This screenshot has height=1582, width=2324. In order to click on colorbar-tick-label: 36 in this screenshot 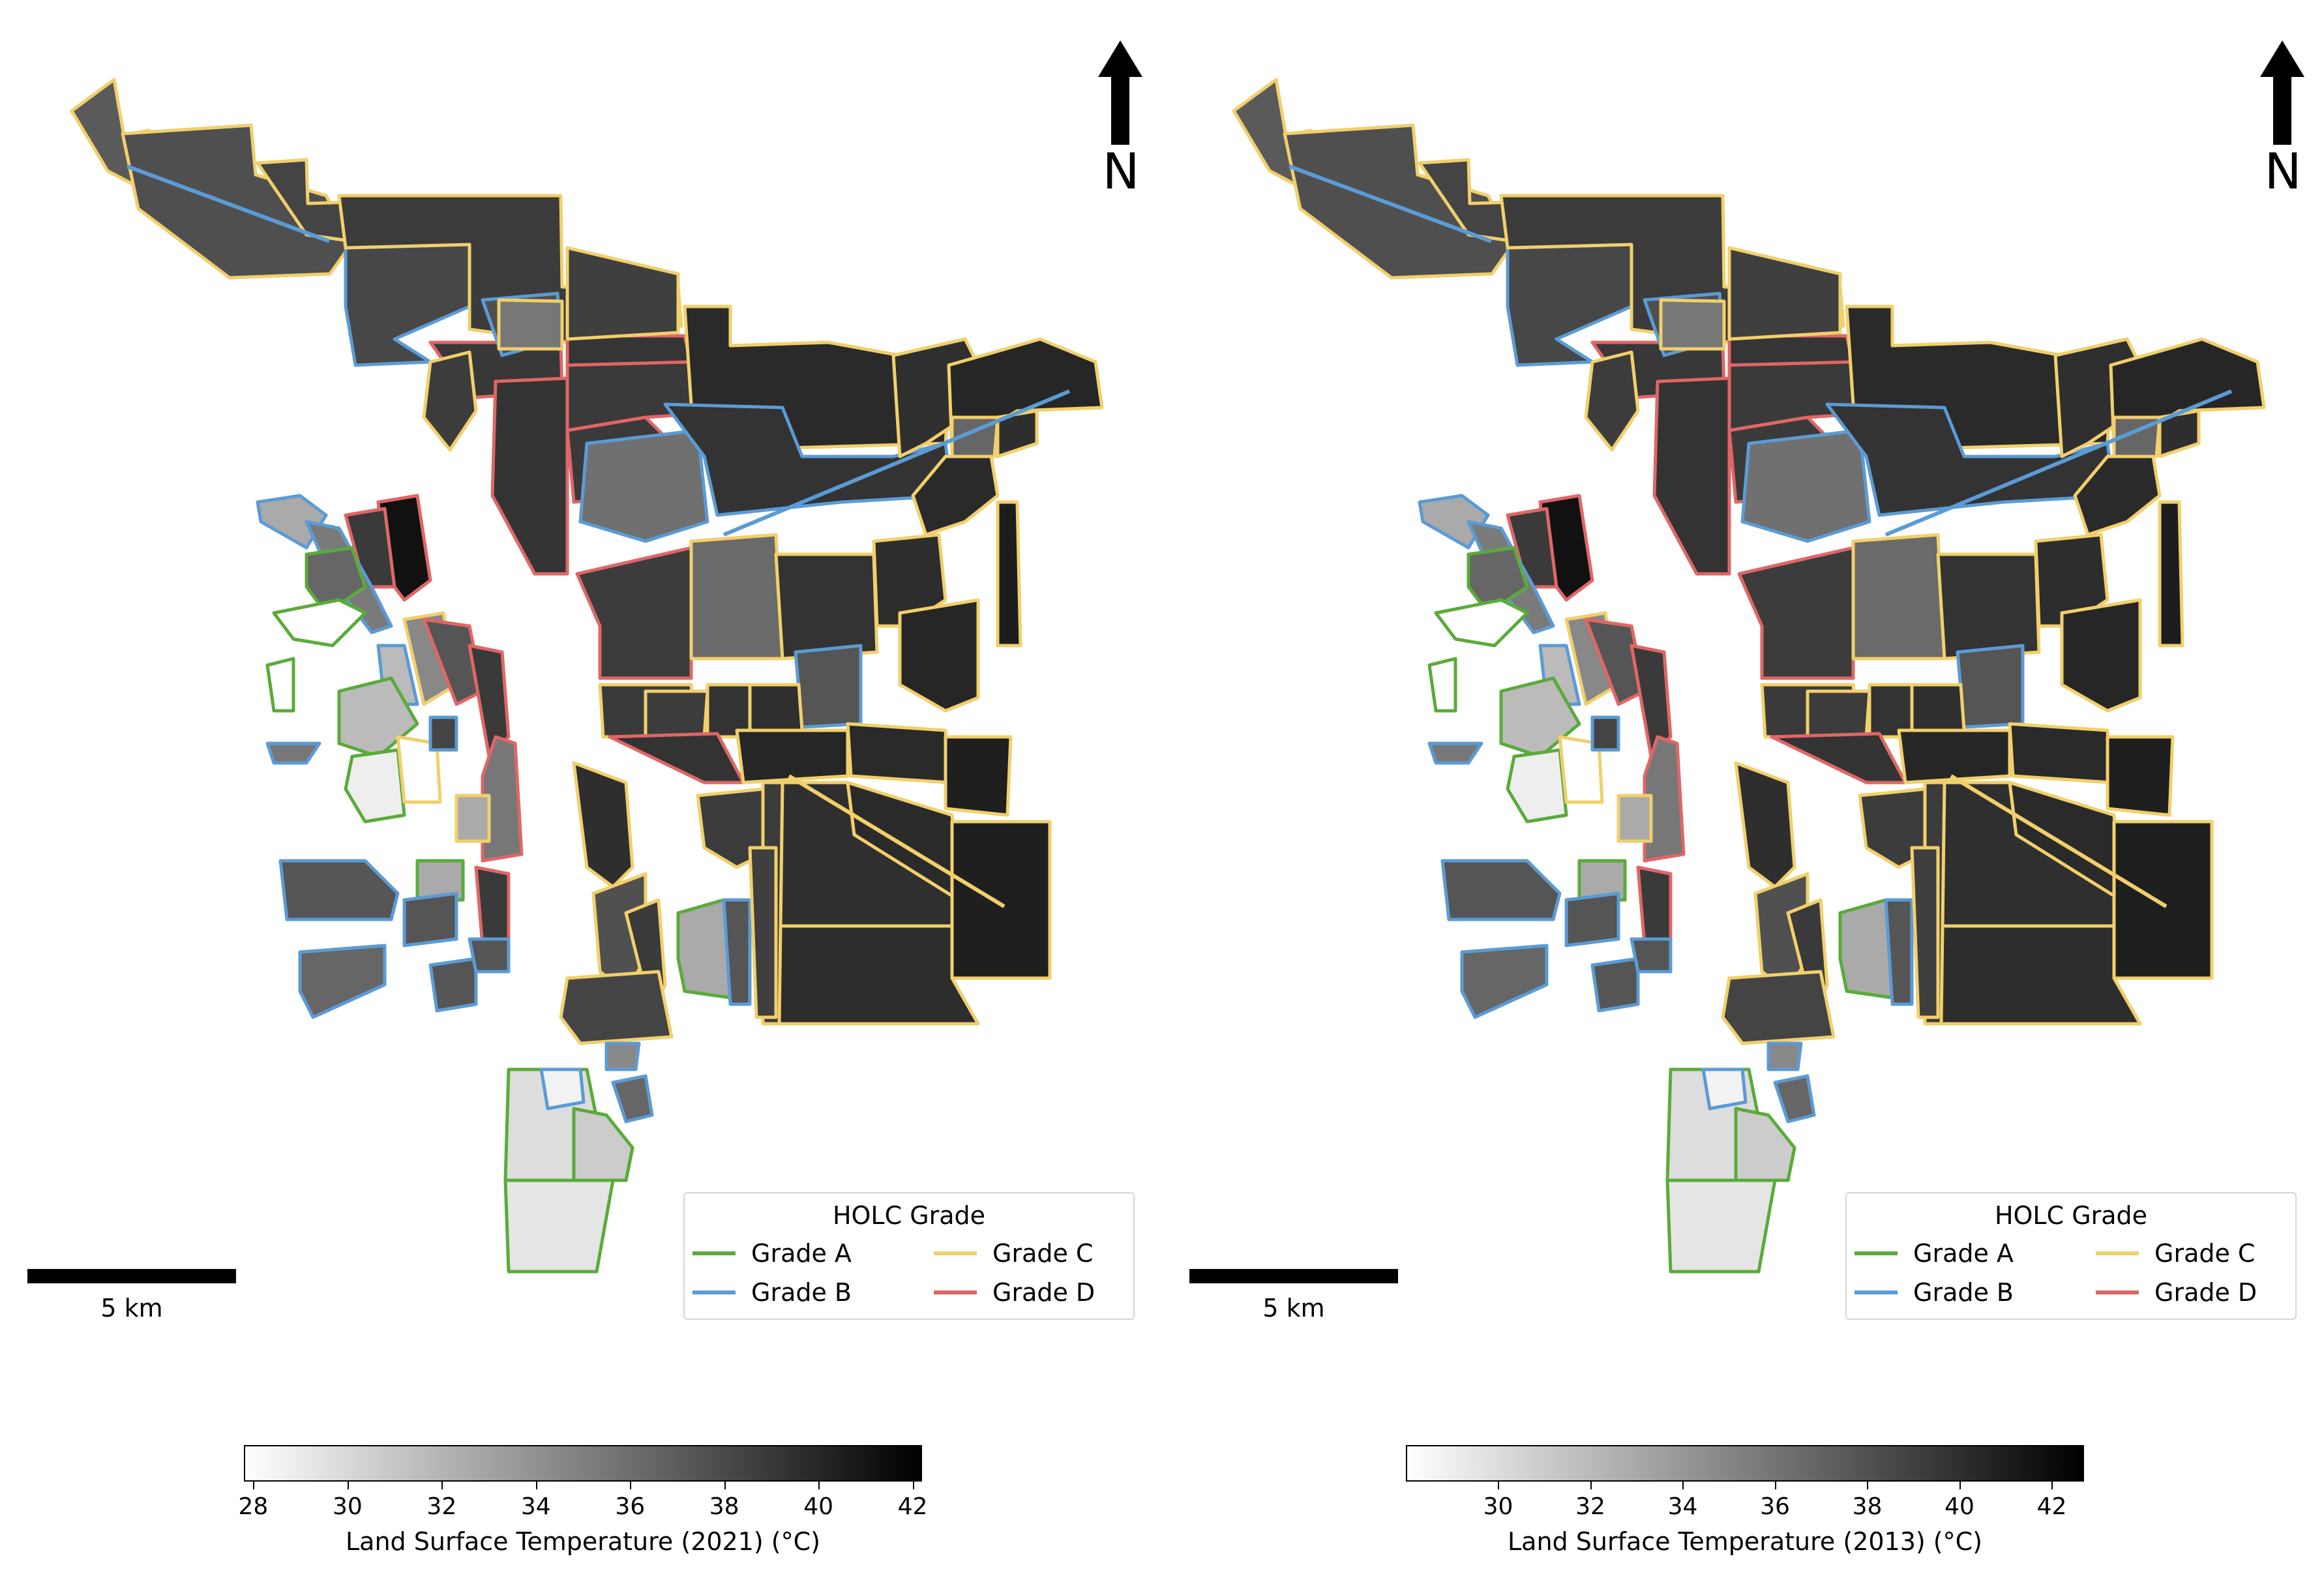, I will do `click(1775, 1506)`.